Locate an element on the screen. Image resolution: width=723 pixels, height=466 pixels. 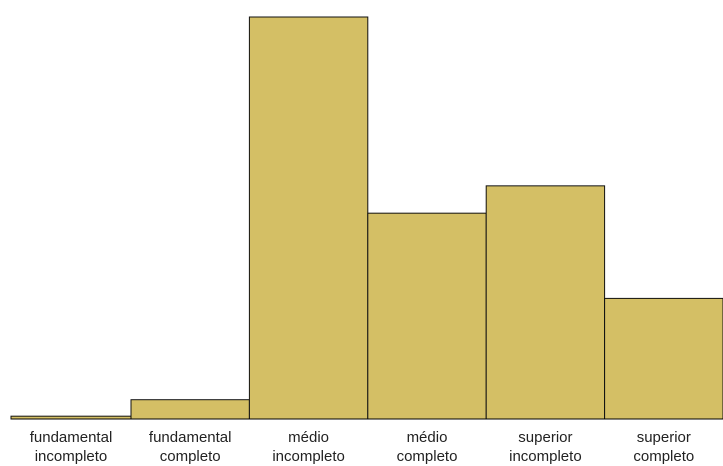
x-tick-label-0-line-0: fundamental is located at coordinates (71, 437).